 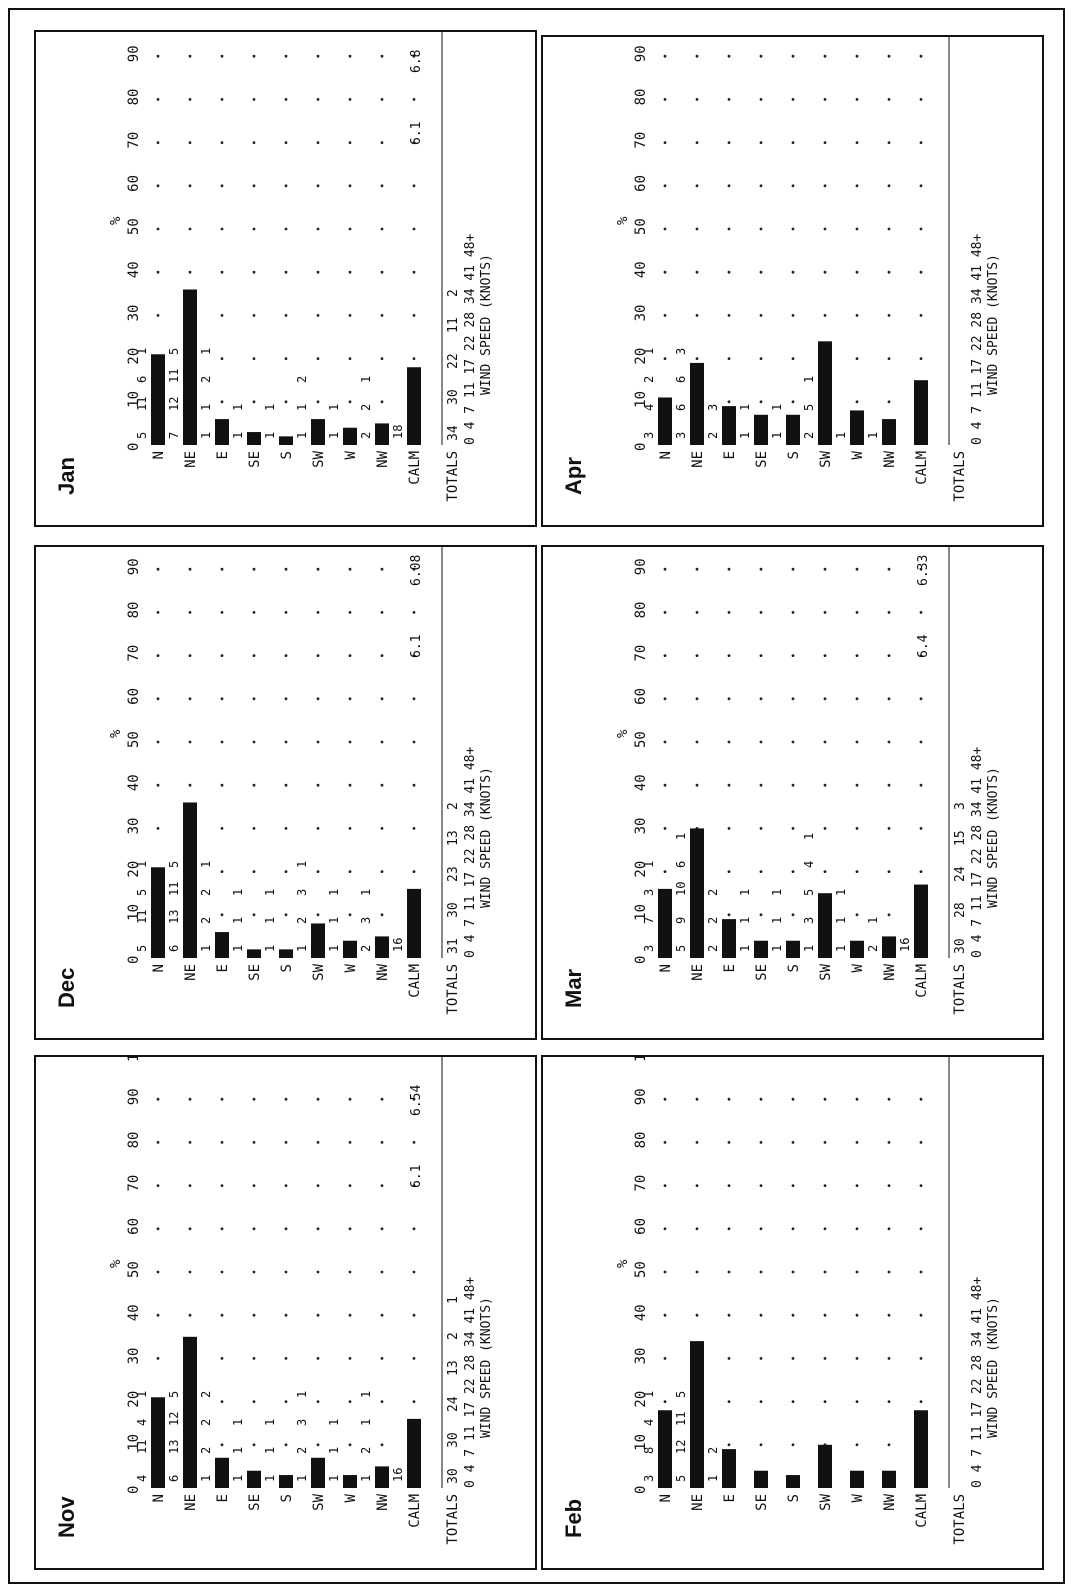 What do you see at coordinates (573, 476) in the screenshot?
I see `month-label: Apr` at bounding box center [573, 476].